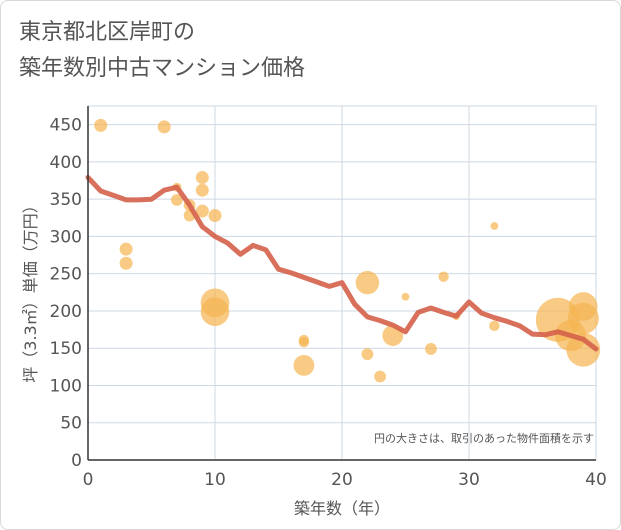  Describe the element at coordinates (66, 163) in the screenshot. I see `y-tick-label: 400` at that location.